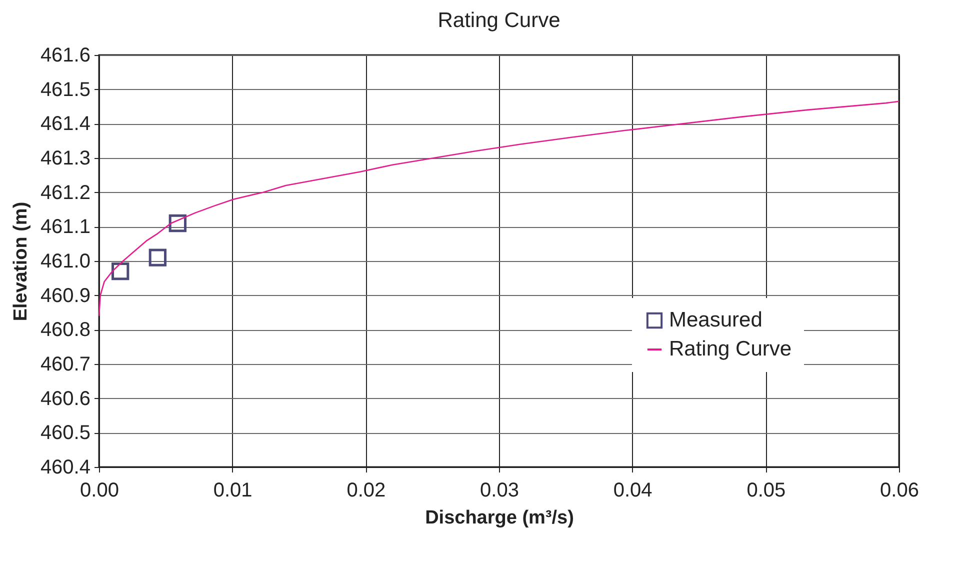 The image size is (967, 568). What do you see at coordinates (65, 365) in the screenshot?
I see `y-tick-label: 460.7` at bounding box center [65, 365].